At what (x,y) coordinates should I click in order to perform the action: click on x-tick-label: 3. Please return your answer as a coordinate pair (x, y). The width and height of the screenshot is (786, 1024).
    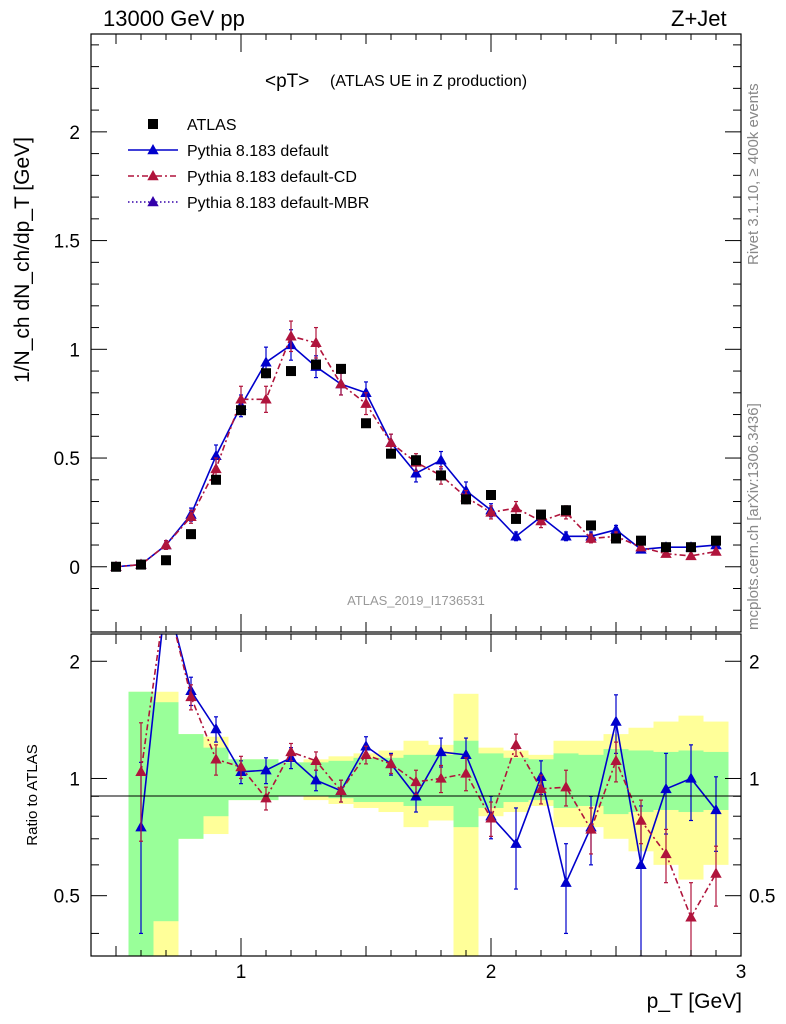
    Looking at the image, I should click on (741, 972).